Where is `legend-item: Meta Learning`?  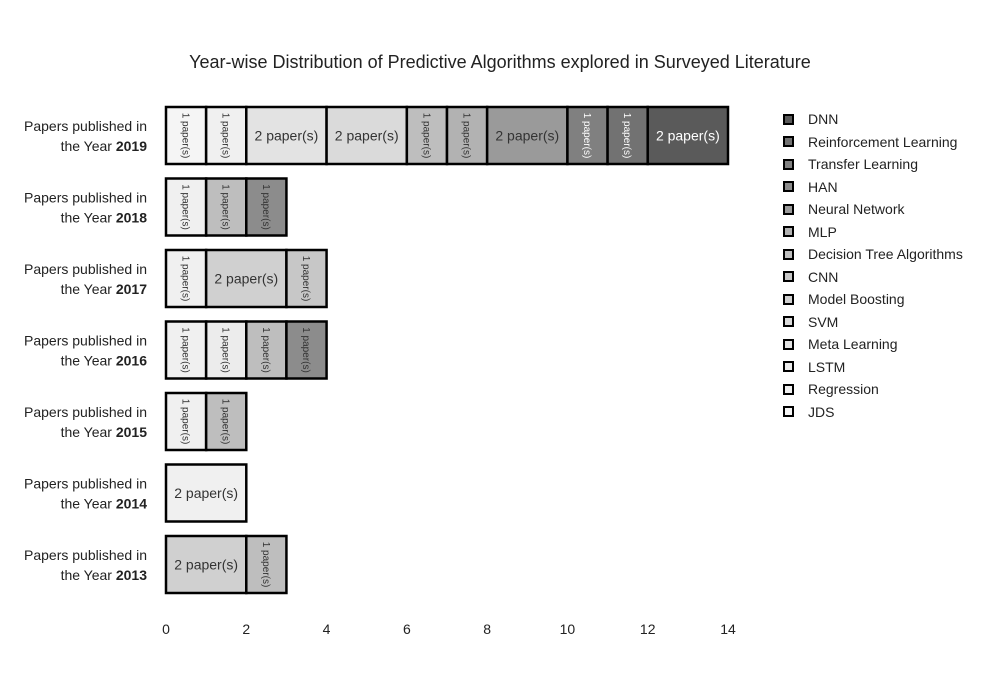
legend-item: Meta Learning is located at coordinates (873, 344).